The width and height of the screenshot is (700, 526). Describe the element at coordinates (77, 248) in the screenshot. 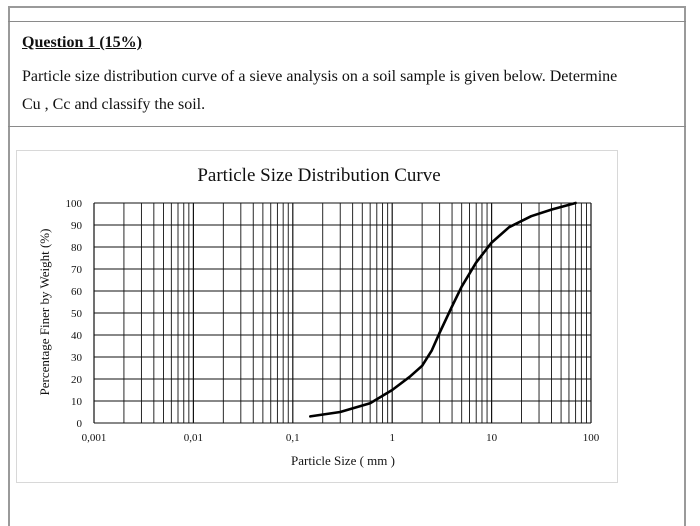

I see `y-tick-label: 80` at that location.